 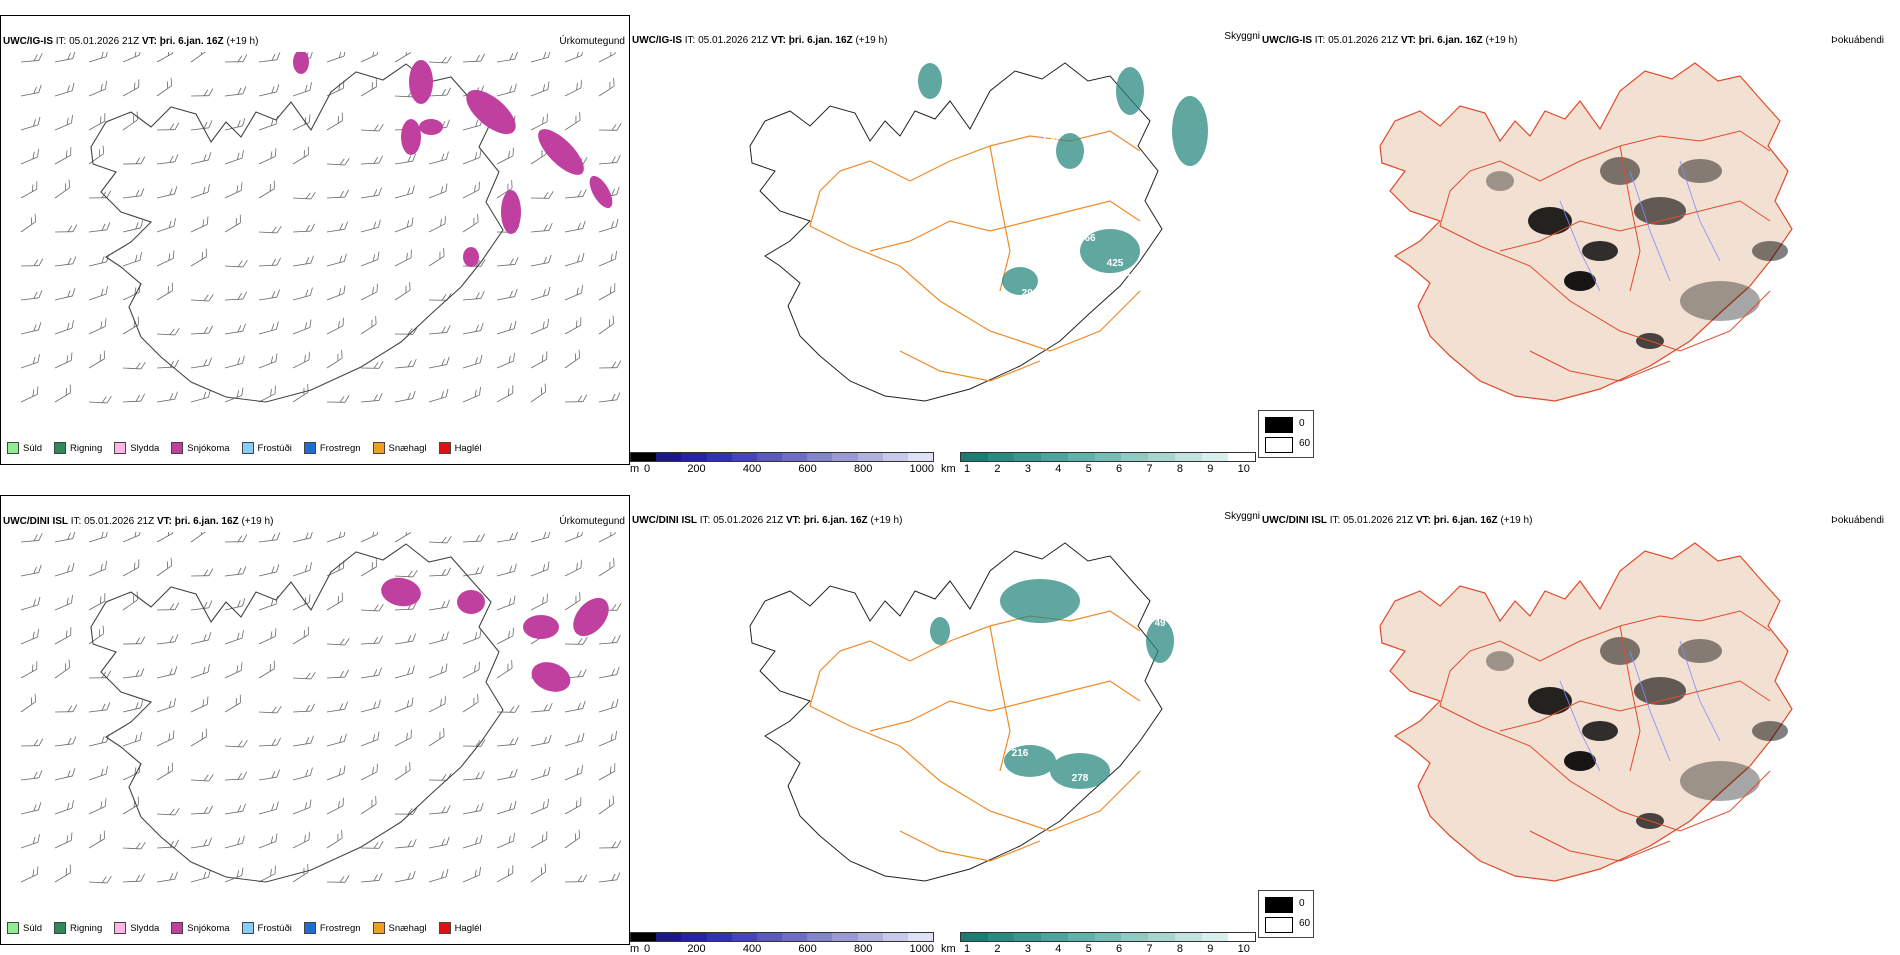 What do you see at coordinates (967, 949) in the screenshot?
I see `colorbar-tick: 1` at bounding box center [967, 949].